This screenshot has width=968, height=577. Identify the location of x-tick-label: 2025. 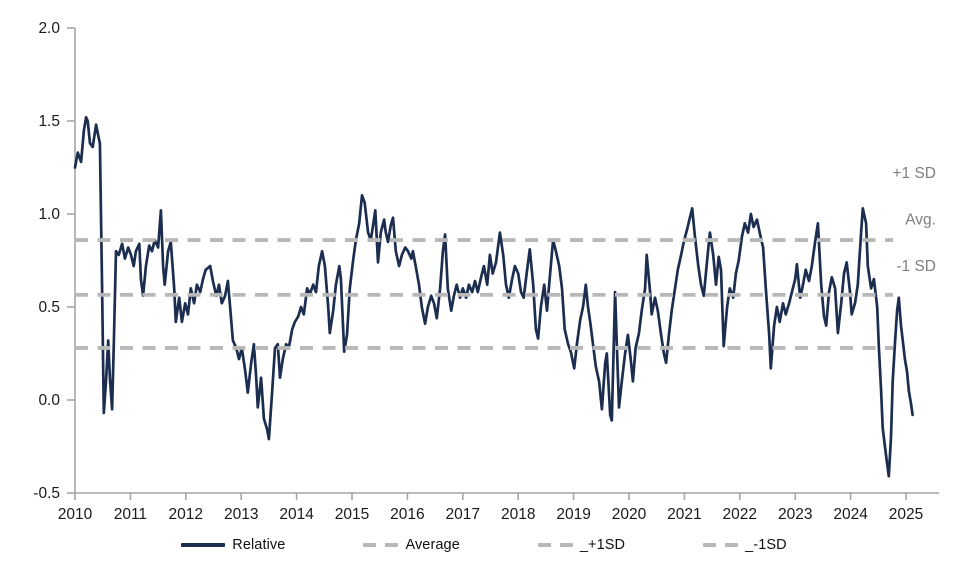
(906, 514).